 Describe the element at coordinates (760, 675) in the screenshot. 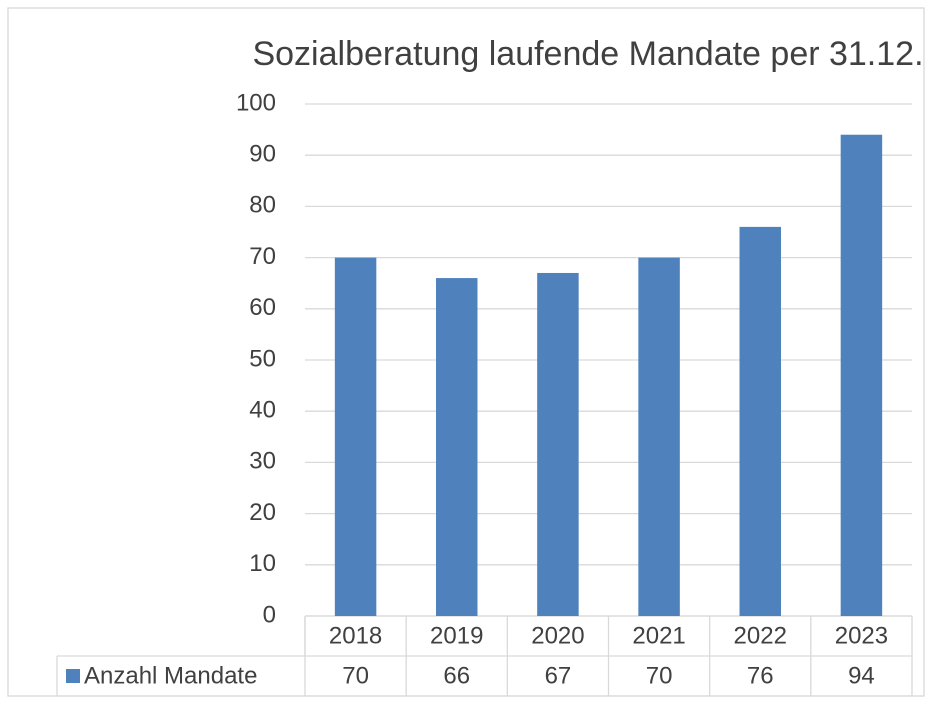

I see `table-value: 76` at that location.